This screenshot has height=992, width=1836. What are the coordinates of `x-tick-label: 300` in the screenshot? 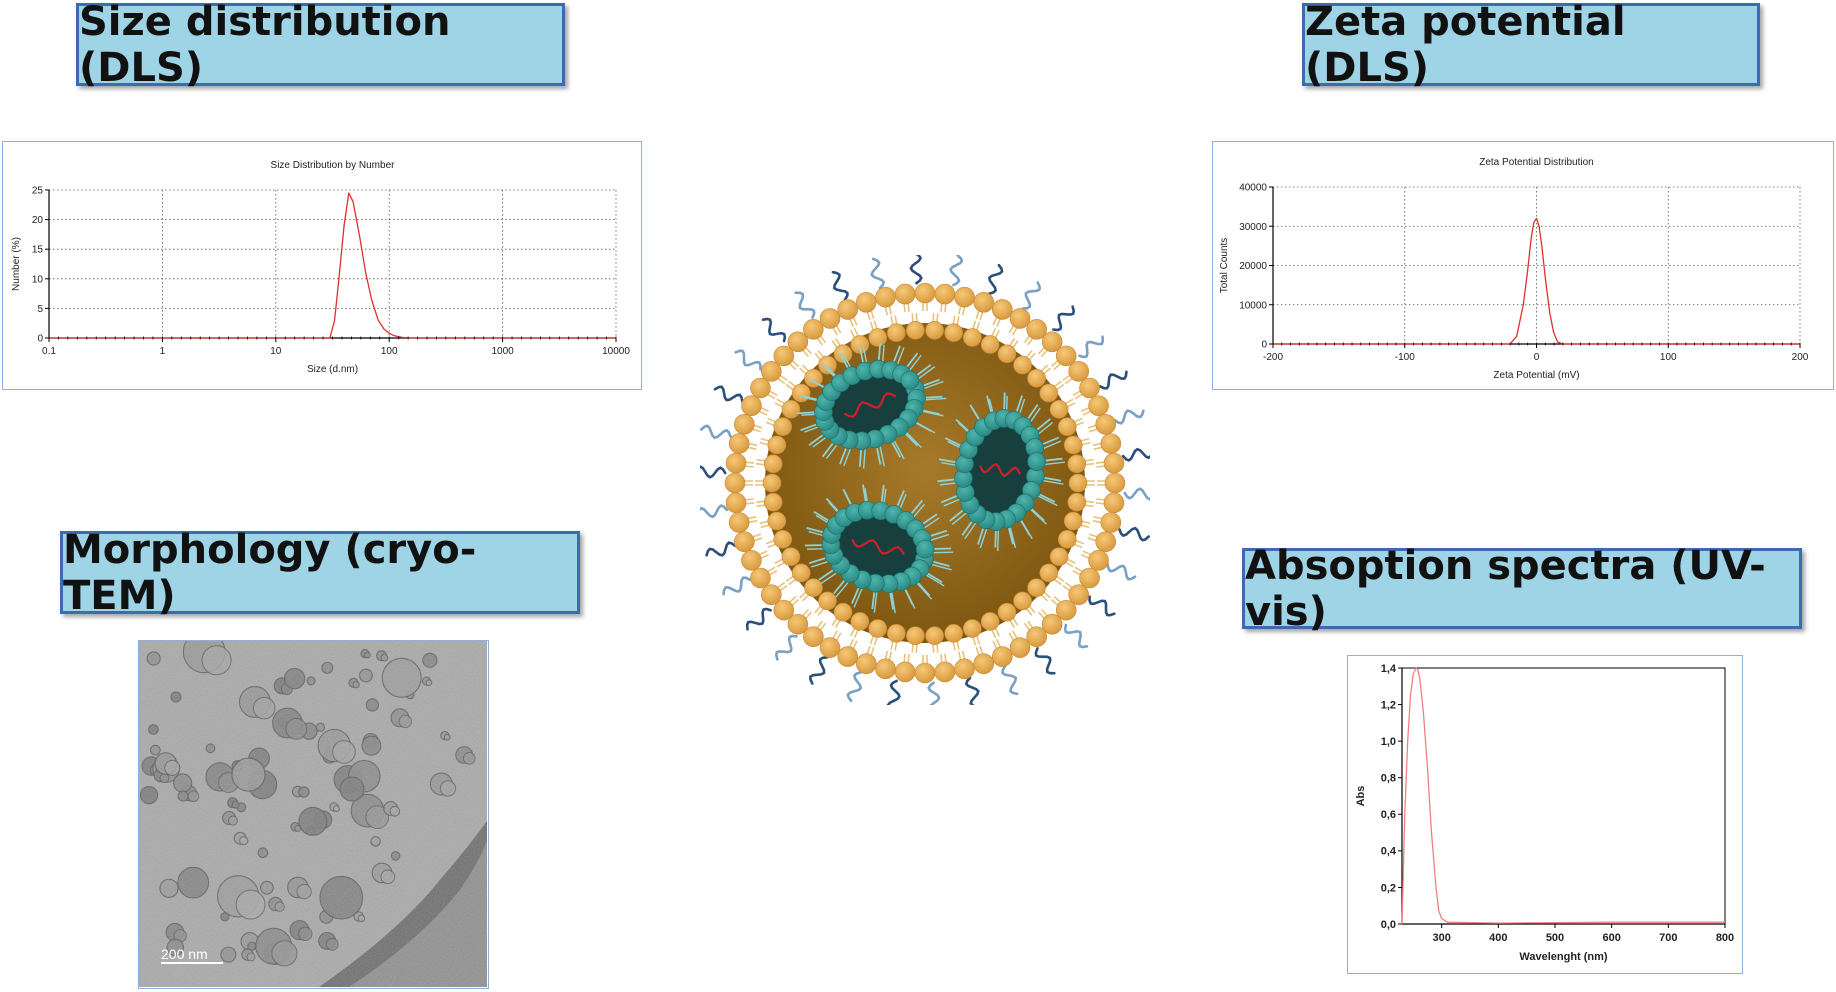 It's located at (1441, 938).